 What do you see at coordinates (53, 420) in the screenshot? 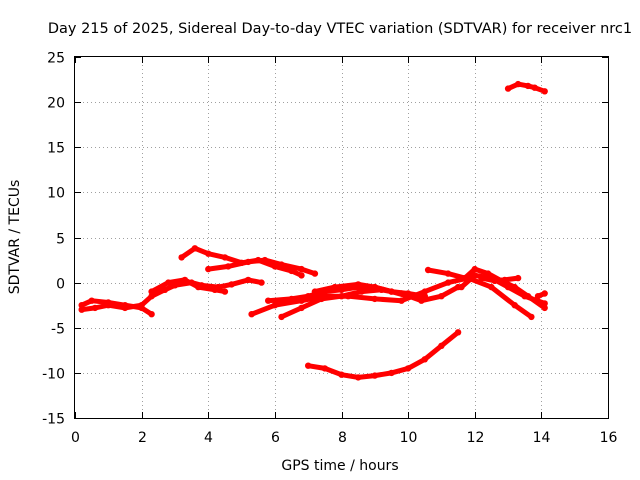
I see `y-tick-label: -15` at bounding box center [53, 420].